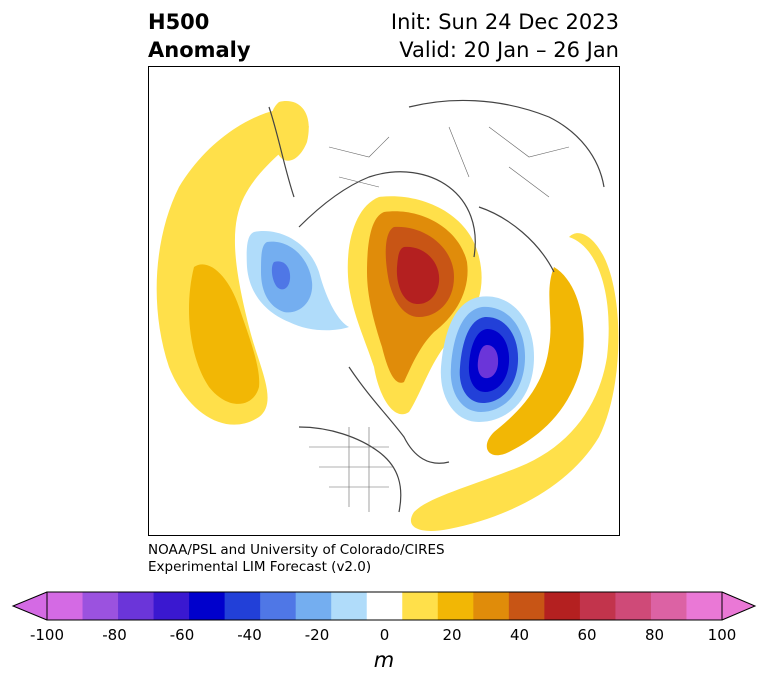  What do you see at coordinates (535, 361) in the screenshot?
I see `positive-anomaly-core-east` at bounding box center [535, 361].